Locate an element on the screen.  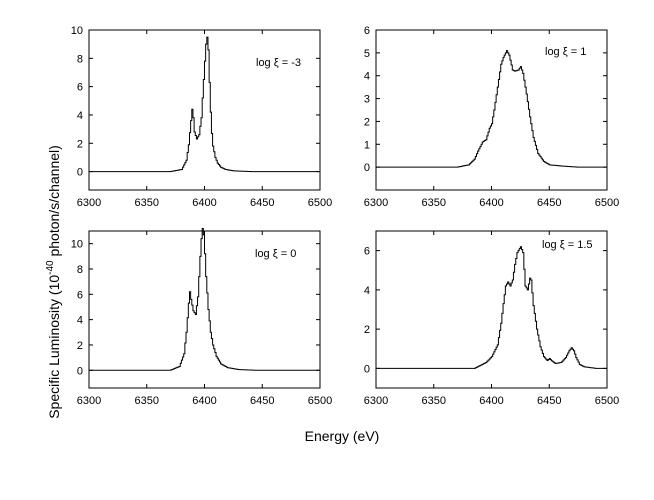
panel-annotation: log ξ = -3 is located at coordinates (278, 63).